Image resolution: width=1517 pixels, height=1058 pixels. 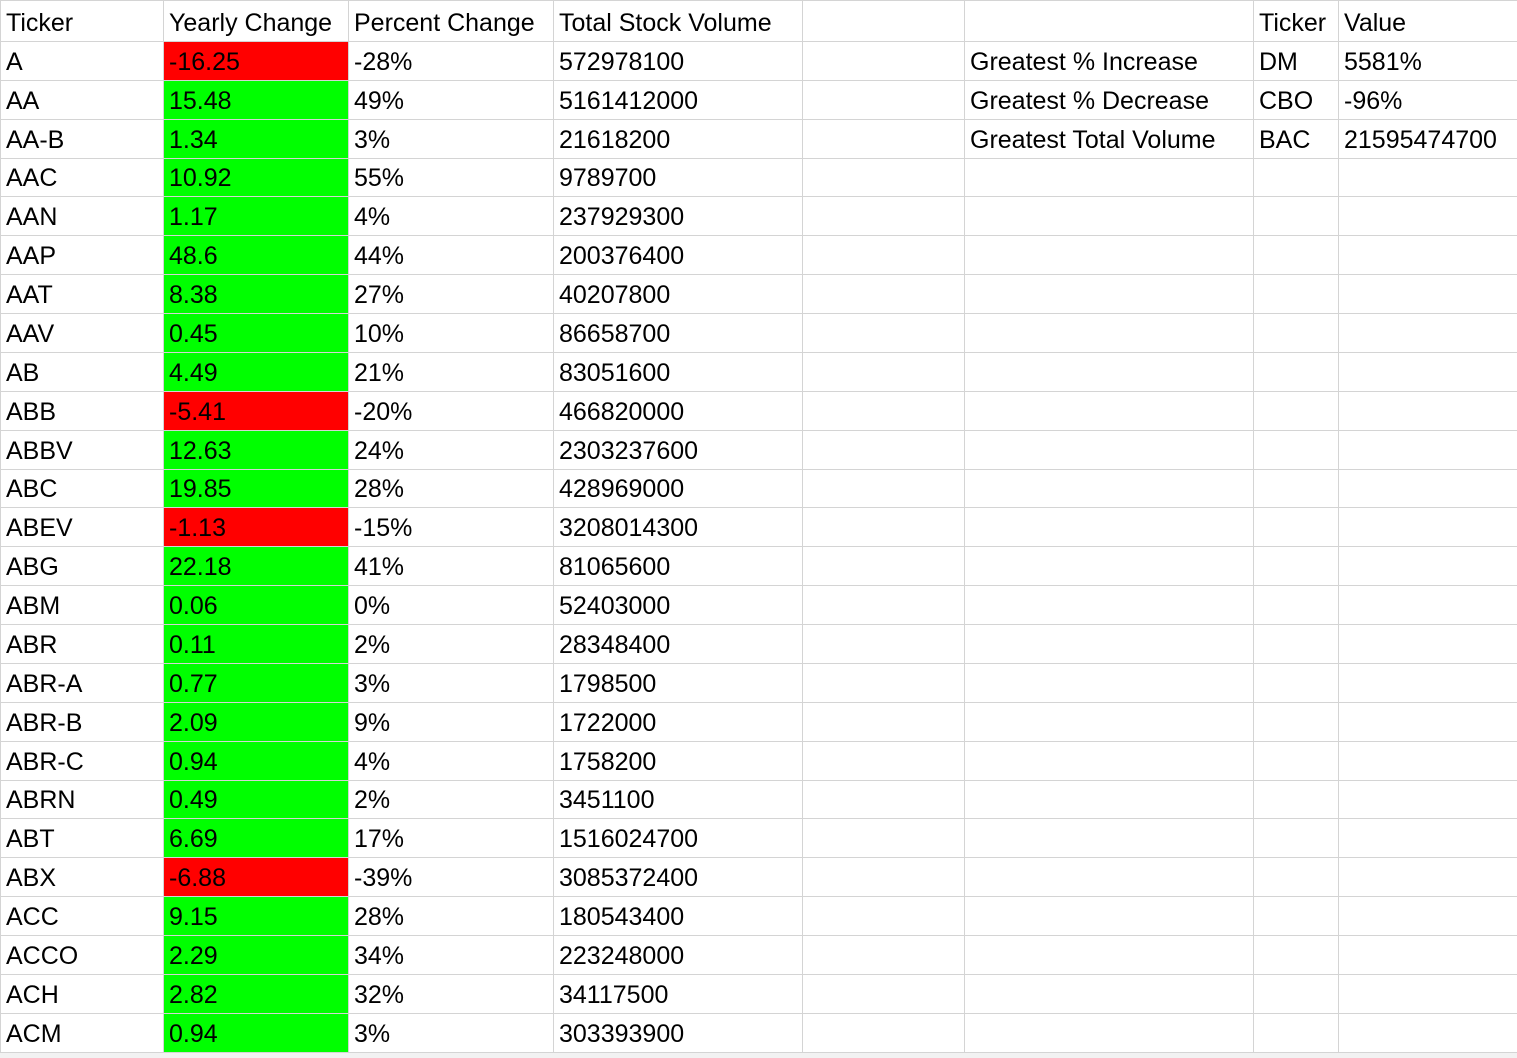 What do you see at coordinates (678, 605) in the screenshot?
I see `total-volume-cell: 52403000` at bounding box center [678, 605].